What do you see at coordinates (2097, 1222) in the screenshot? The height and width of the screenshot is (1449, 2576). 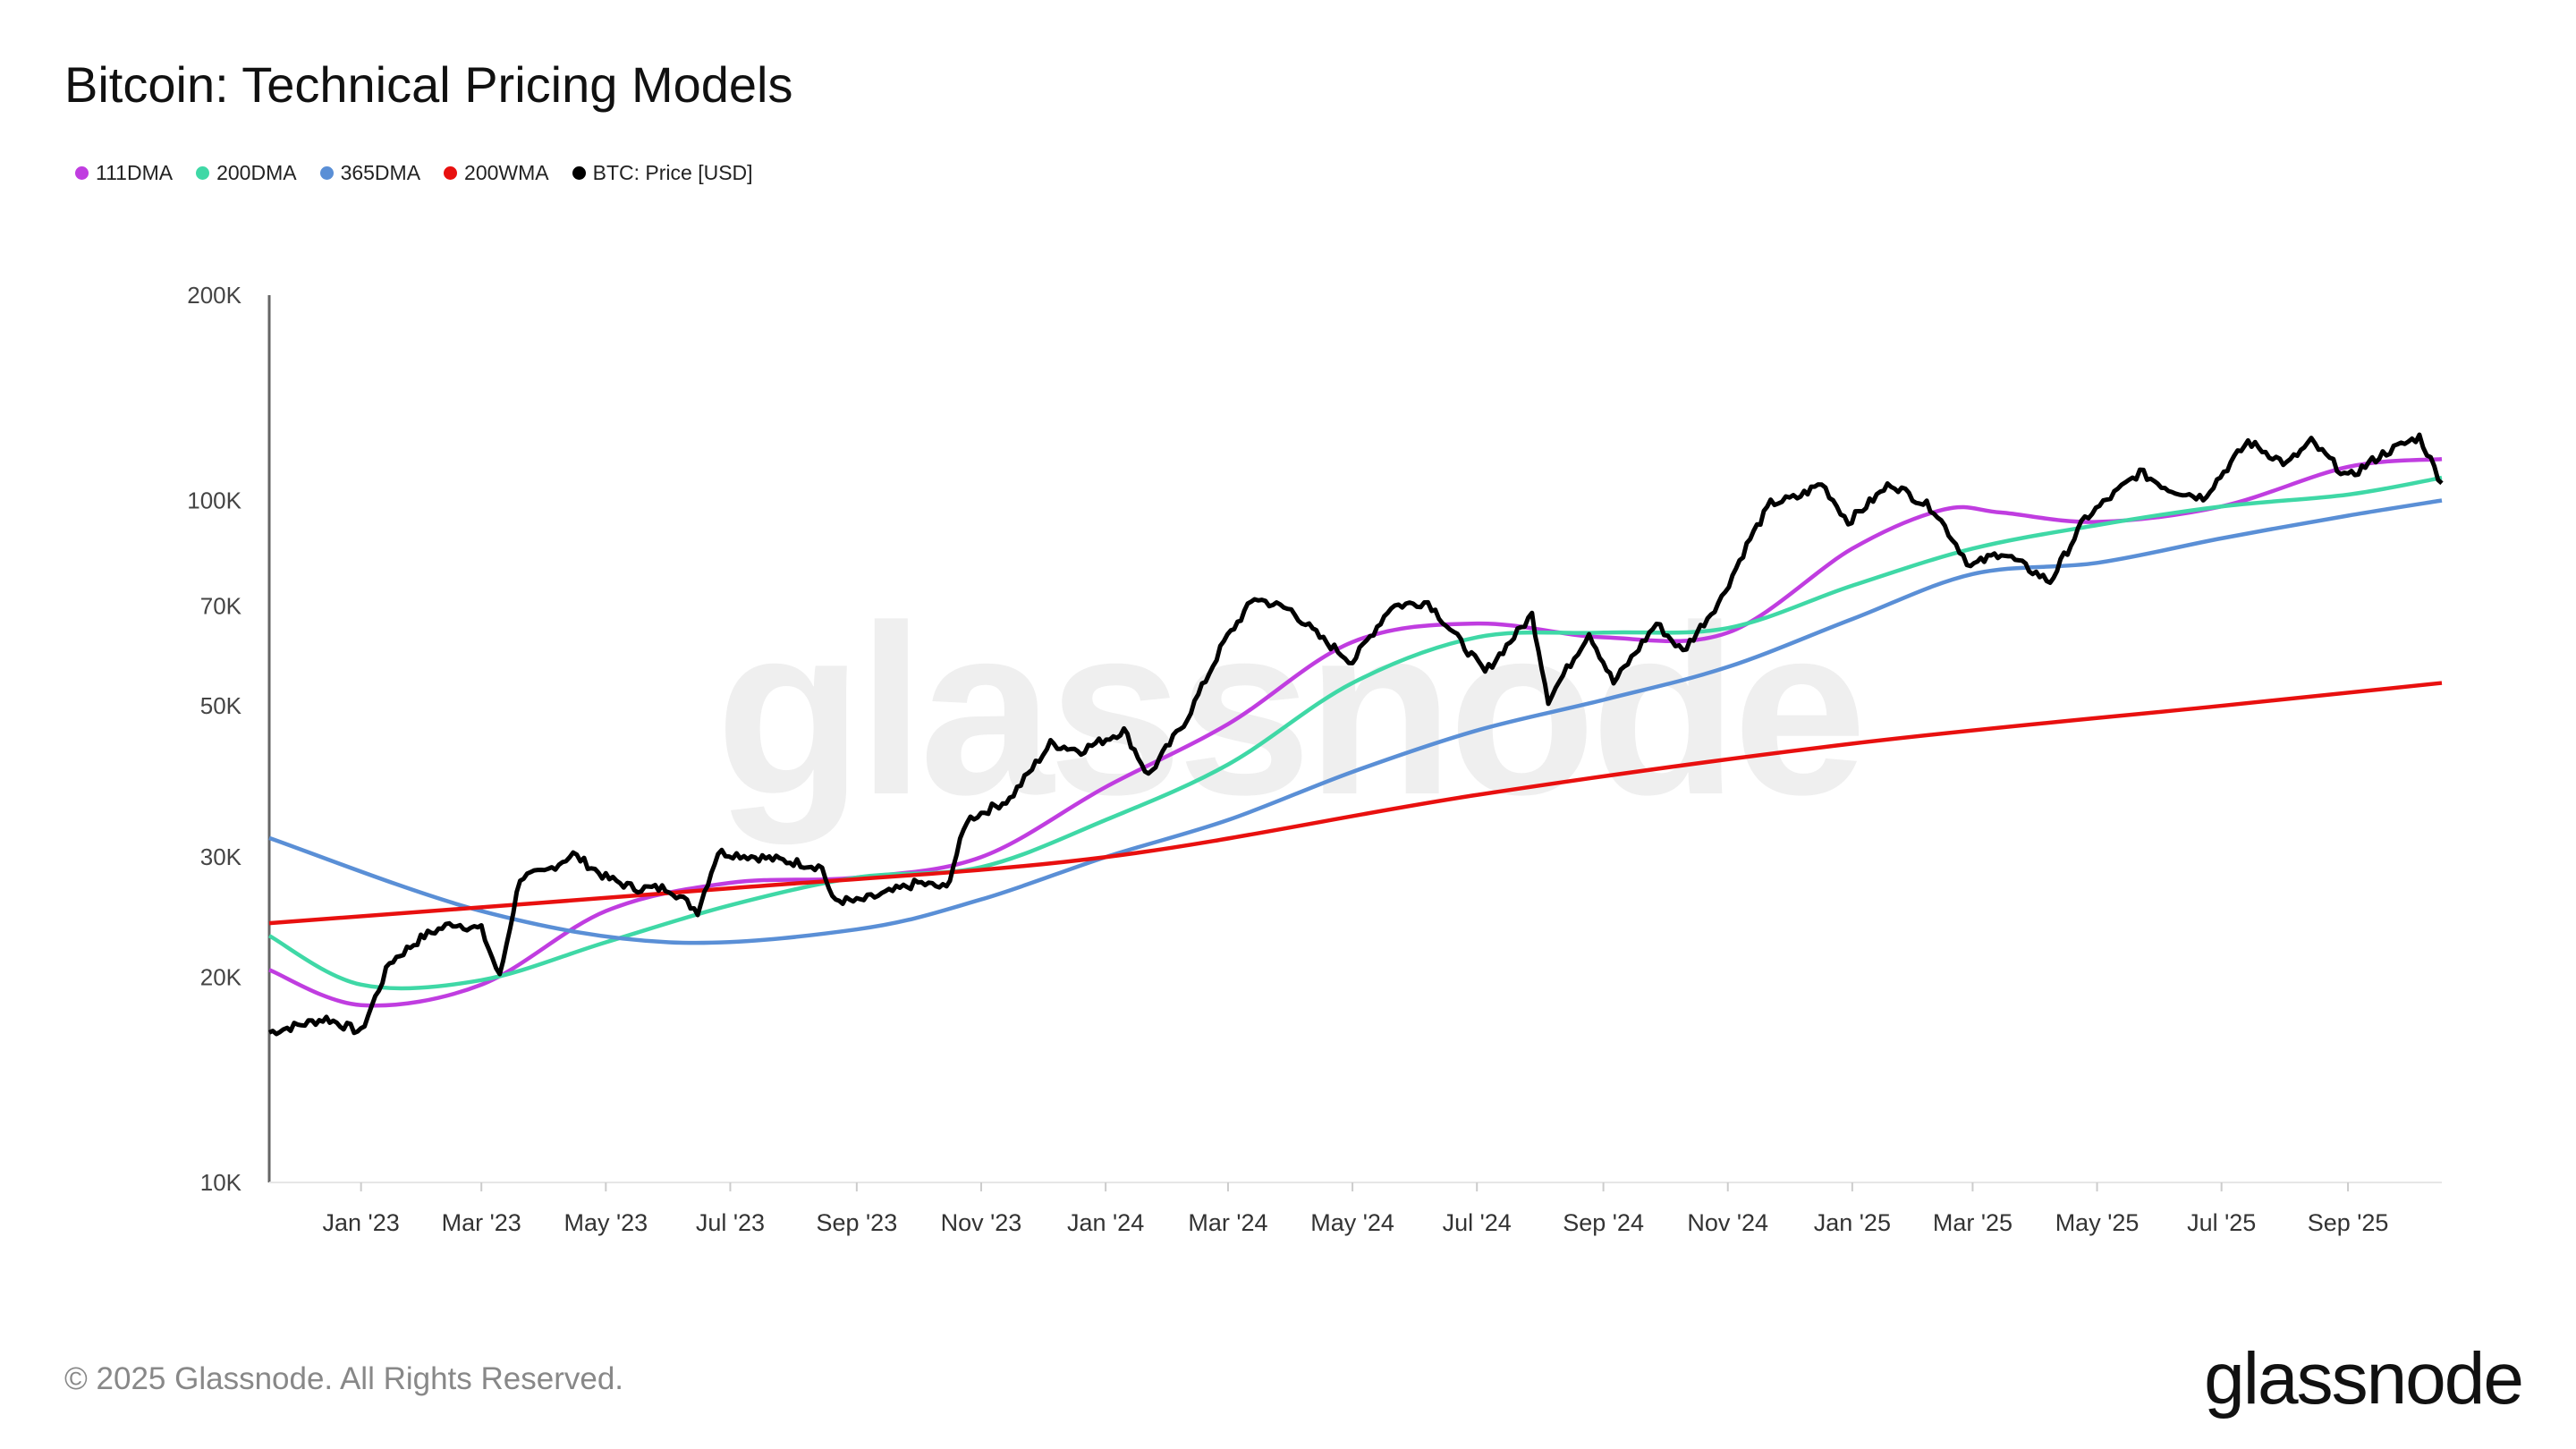 I see `x-tick-label: May '25` at bounding box center [2097, 1222].